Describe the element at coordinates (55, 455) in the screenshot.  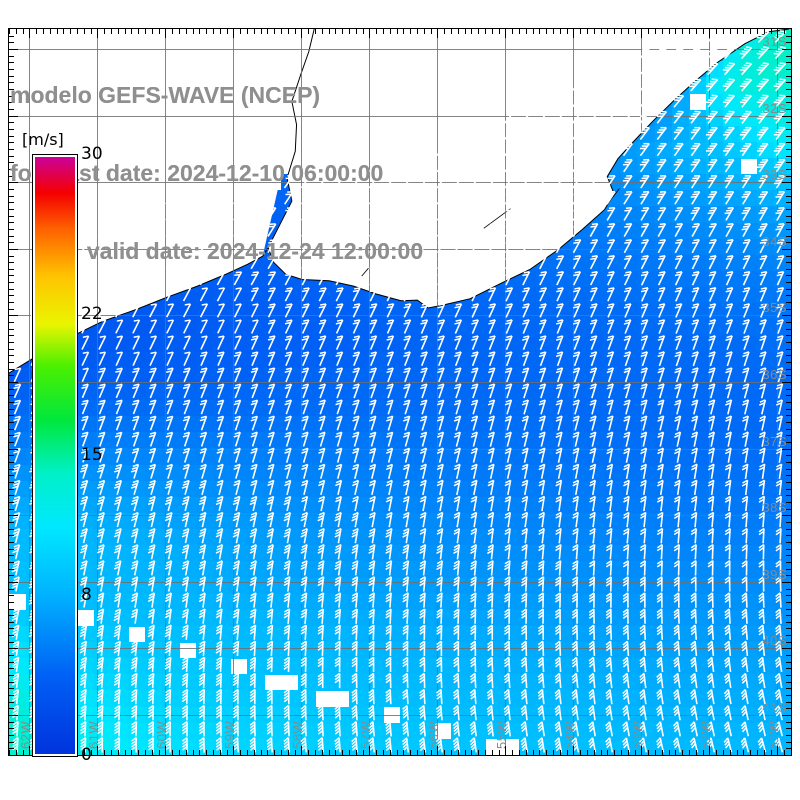
I see `colorbar` at that location.